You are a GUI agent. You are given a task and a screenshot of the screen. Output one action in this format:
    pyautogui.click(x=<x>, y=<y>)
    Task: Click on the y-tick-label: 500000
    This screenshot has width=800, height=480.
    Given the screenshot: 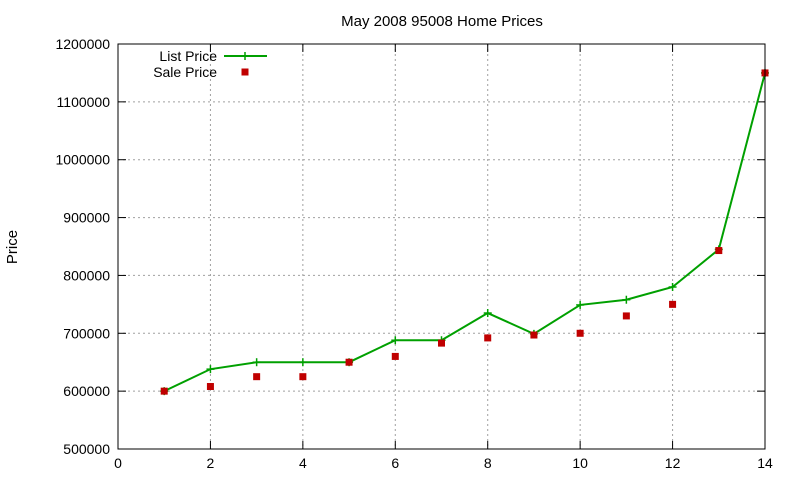 What is the action you would take?
    pyautogui.click(x=86, y=449)
    